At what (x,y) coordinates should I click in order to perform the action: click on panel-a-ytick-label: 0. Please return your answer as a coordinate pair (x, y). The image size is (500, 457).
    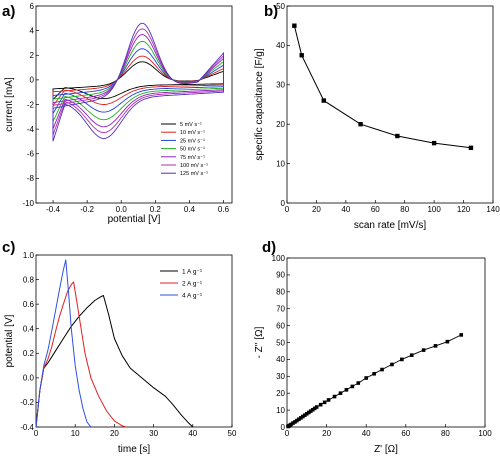
    Looking at the image, I should click on (32, 80).